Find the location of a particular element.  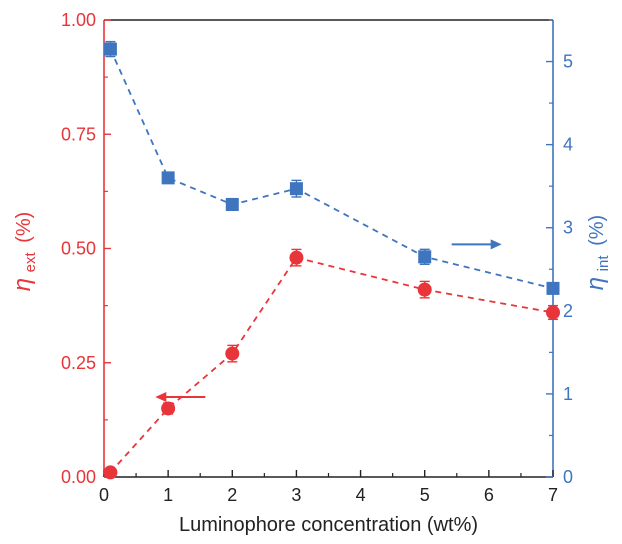

y-right-tick-label: 2 is located at coordinates (568, 311).